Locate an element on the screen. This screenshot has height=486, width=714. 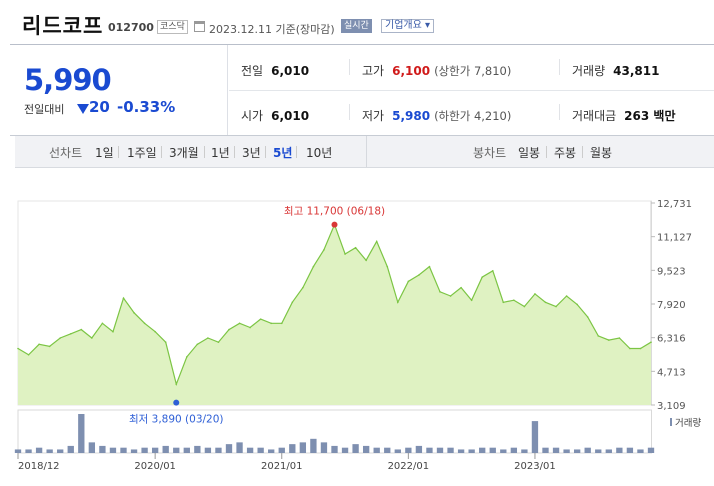
amount-cell: 거래대금 263 백만 is located at coordinates (624, 116).